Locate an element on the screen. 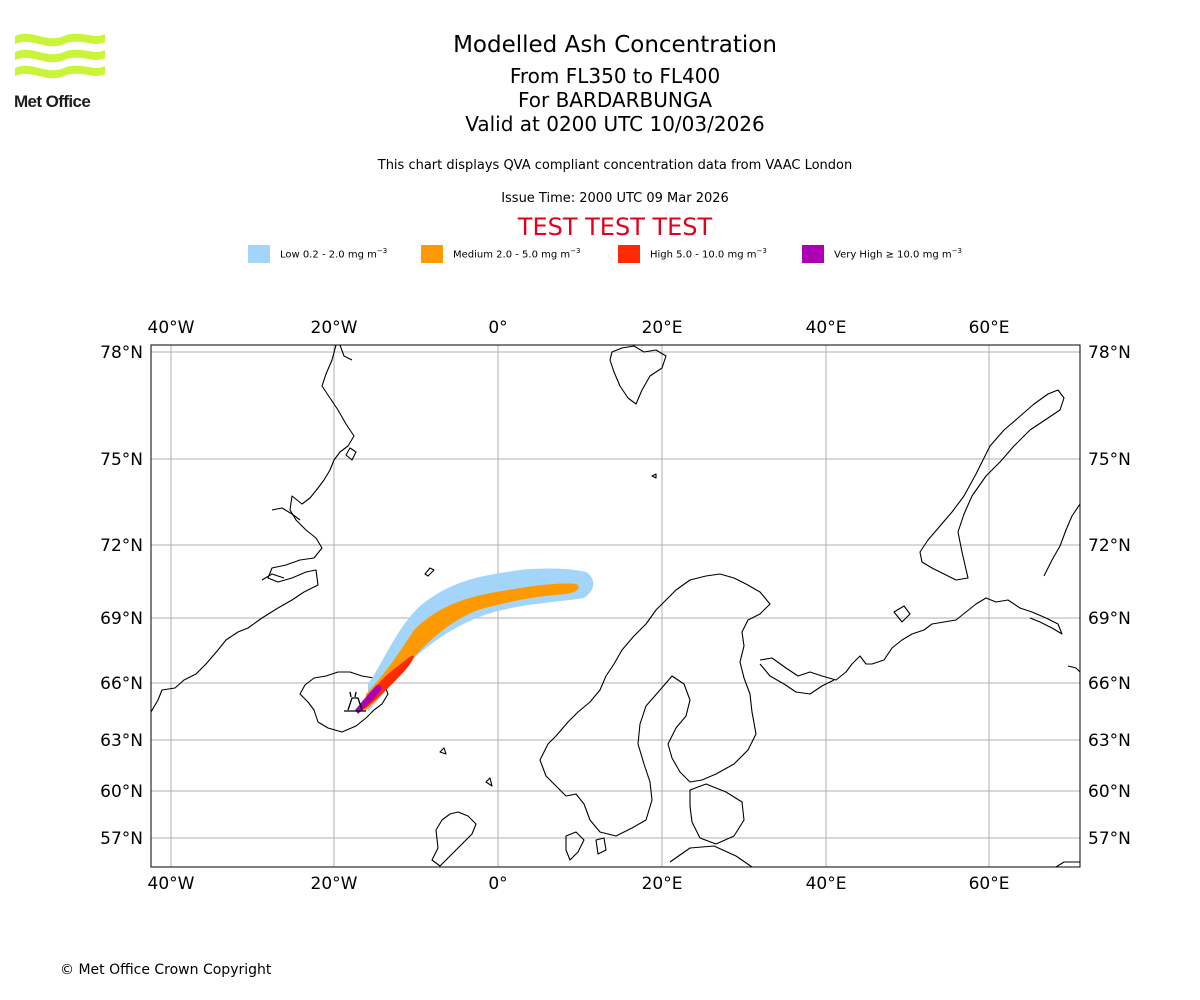  lat-label-72n-left: 72°N is located at coordinates (121, 546).